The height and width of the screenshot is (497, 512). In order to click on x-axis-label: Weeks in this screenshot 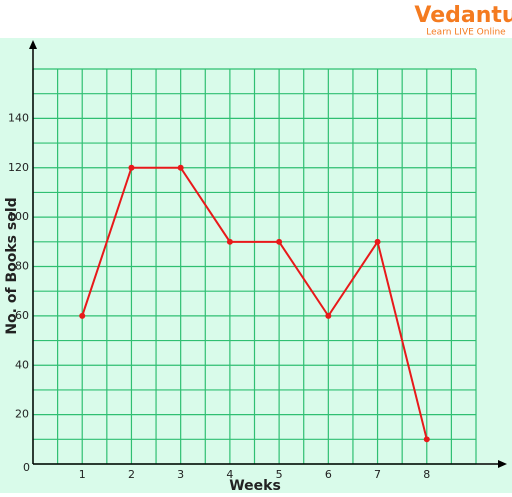, I will do `click(255, 485)`.